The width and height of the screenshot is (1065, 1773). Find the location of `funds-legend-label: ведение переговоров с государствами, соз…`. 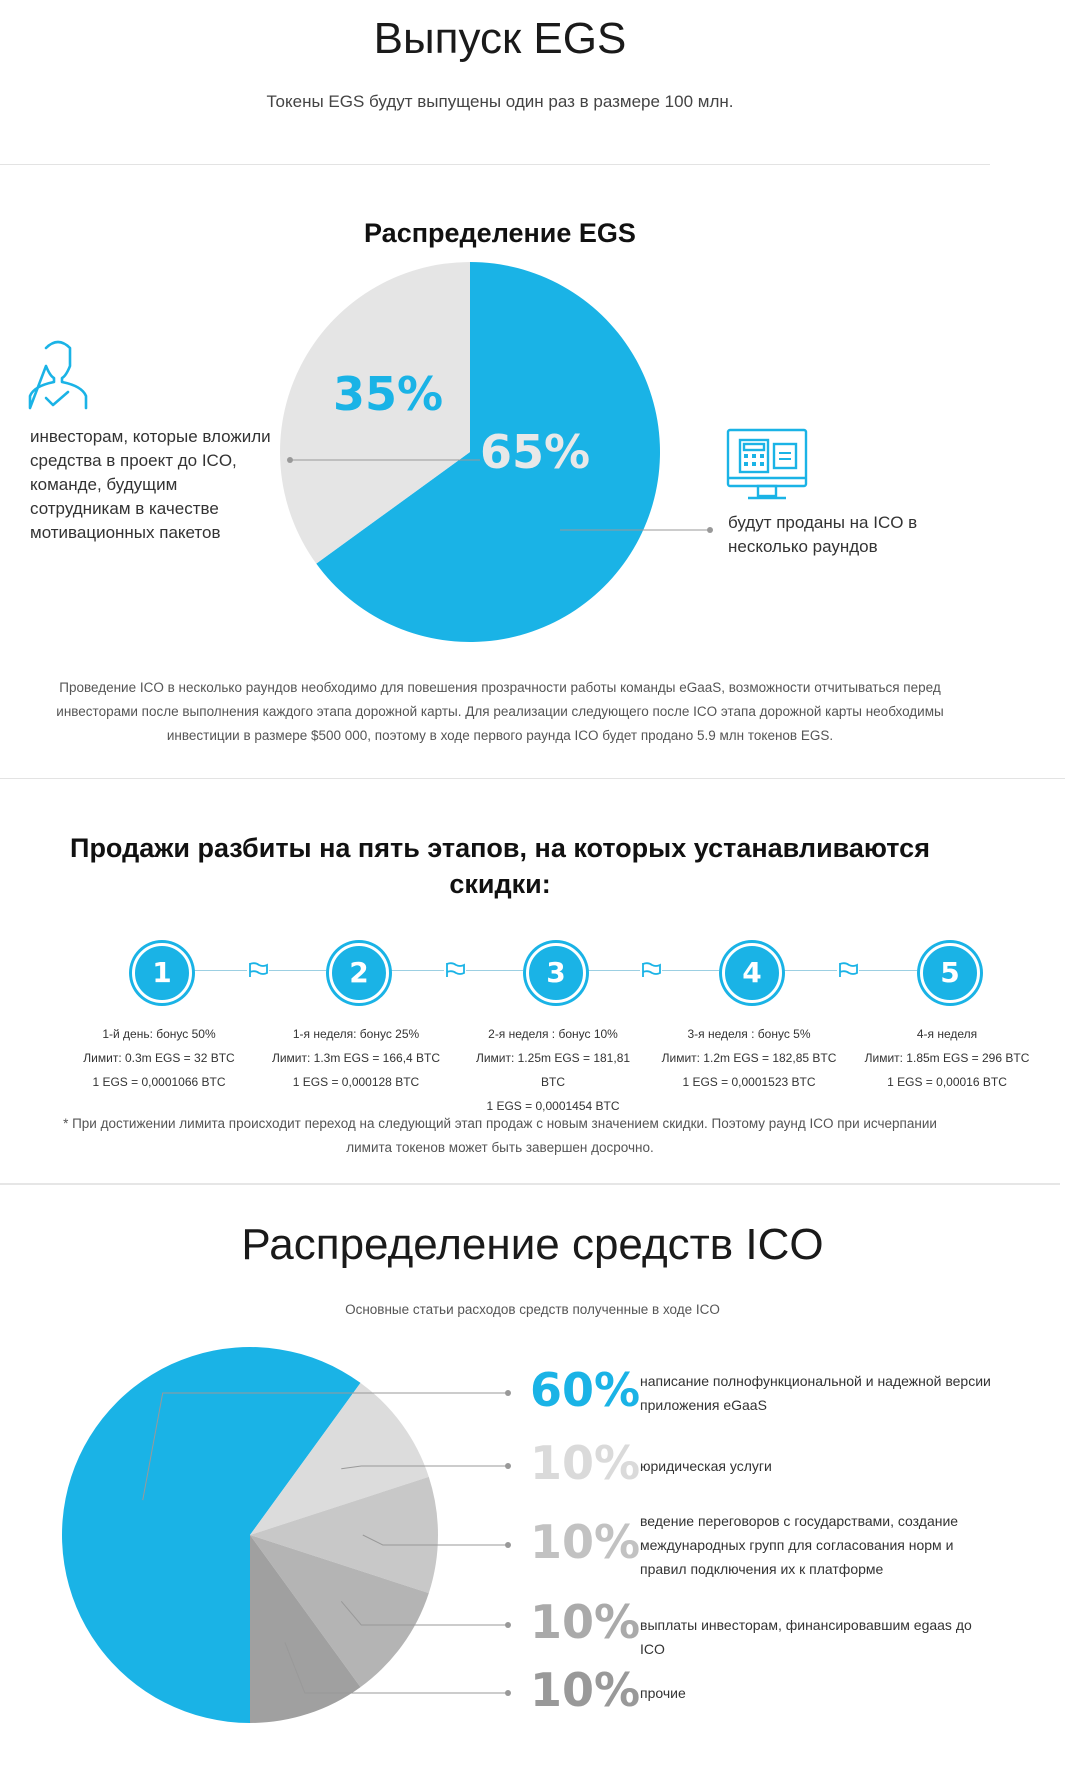

funds-legend-label: ведение переговоров с государствами, соз… is located at coordinates (799, 1545).